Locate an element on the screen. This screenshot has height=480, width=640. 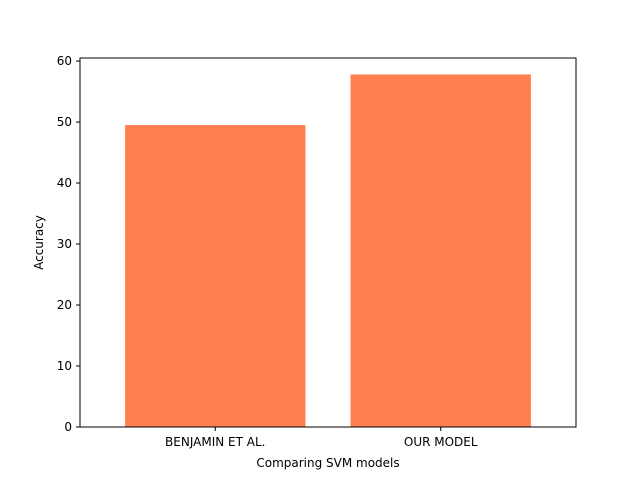
y-tick-label: 40 is located at coordinates (64, 183).